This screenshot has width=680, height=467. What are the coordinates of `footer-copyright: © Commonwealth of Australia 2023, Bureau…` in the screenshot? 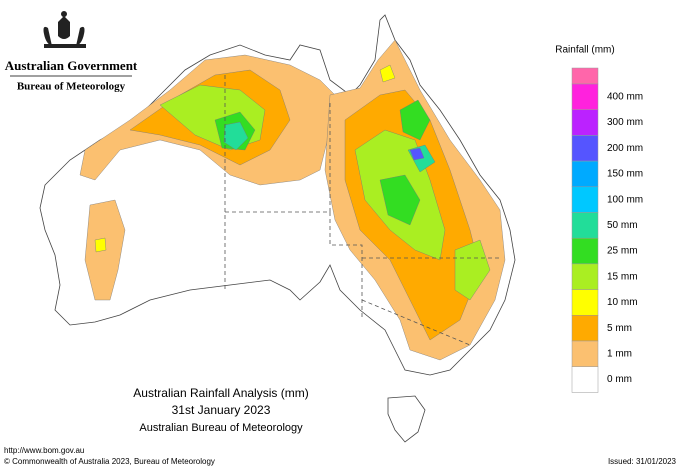 It's located at (109, 461).